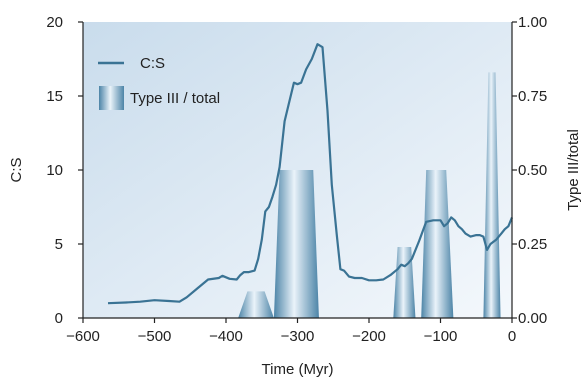 This screenshot has height=379, width=585. What do you see at coordinates (83, 336) in the screenshot?
I see `x-tick-label-0: −600` at bounding box center [83, 336].